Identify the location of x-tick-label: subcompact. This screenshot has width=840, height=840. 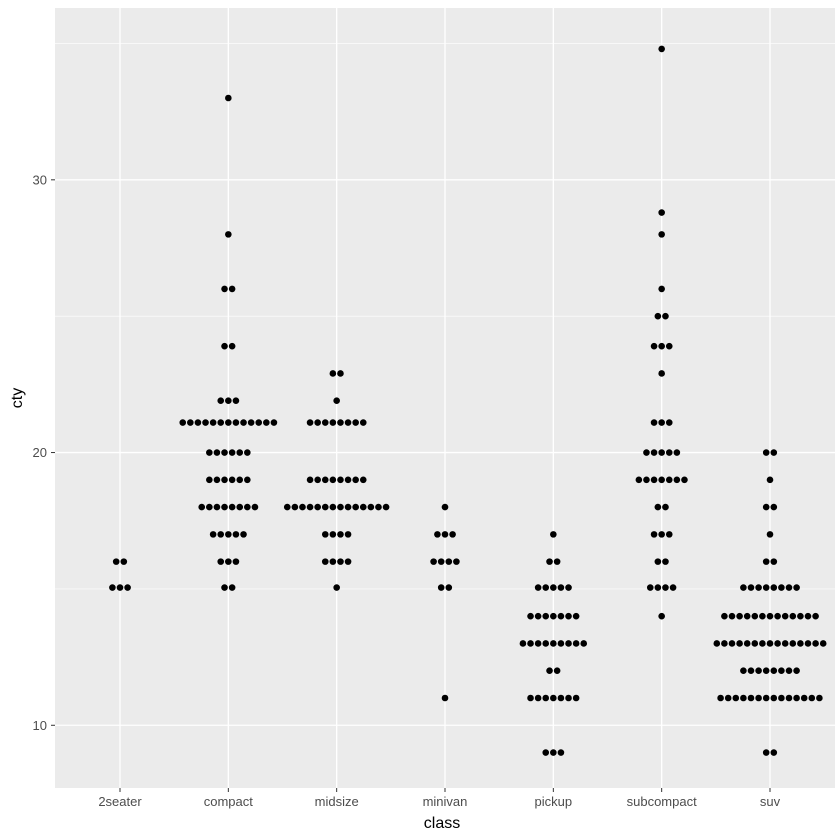
(662, 801).